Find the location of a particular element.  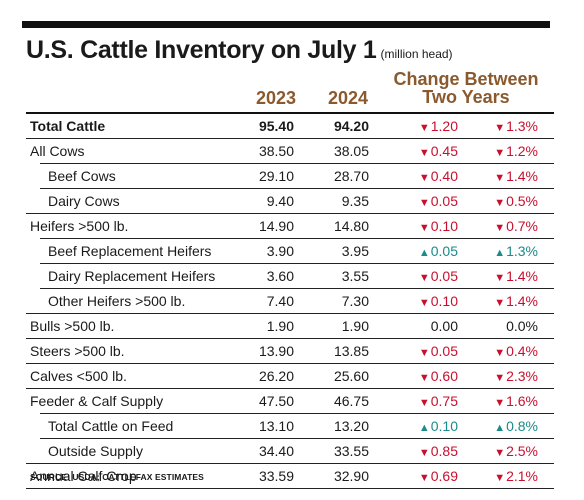

value-2024: 1.90 is located at coordinates (355, 326).